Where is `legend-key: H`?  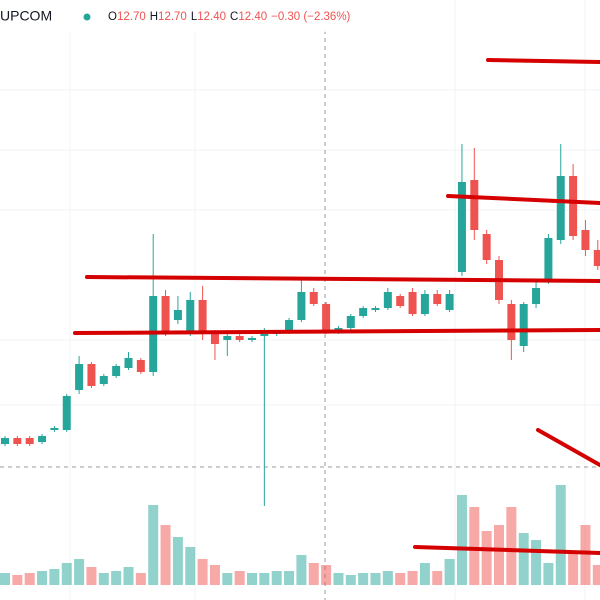
legend-key: H is located at coordinates (154, 17).